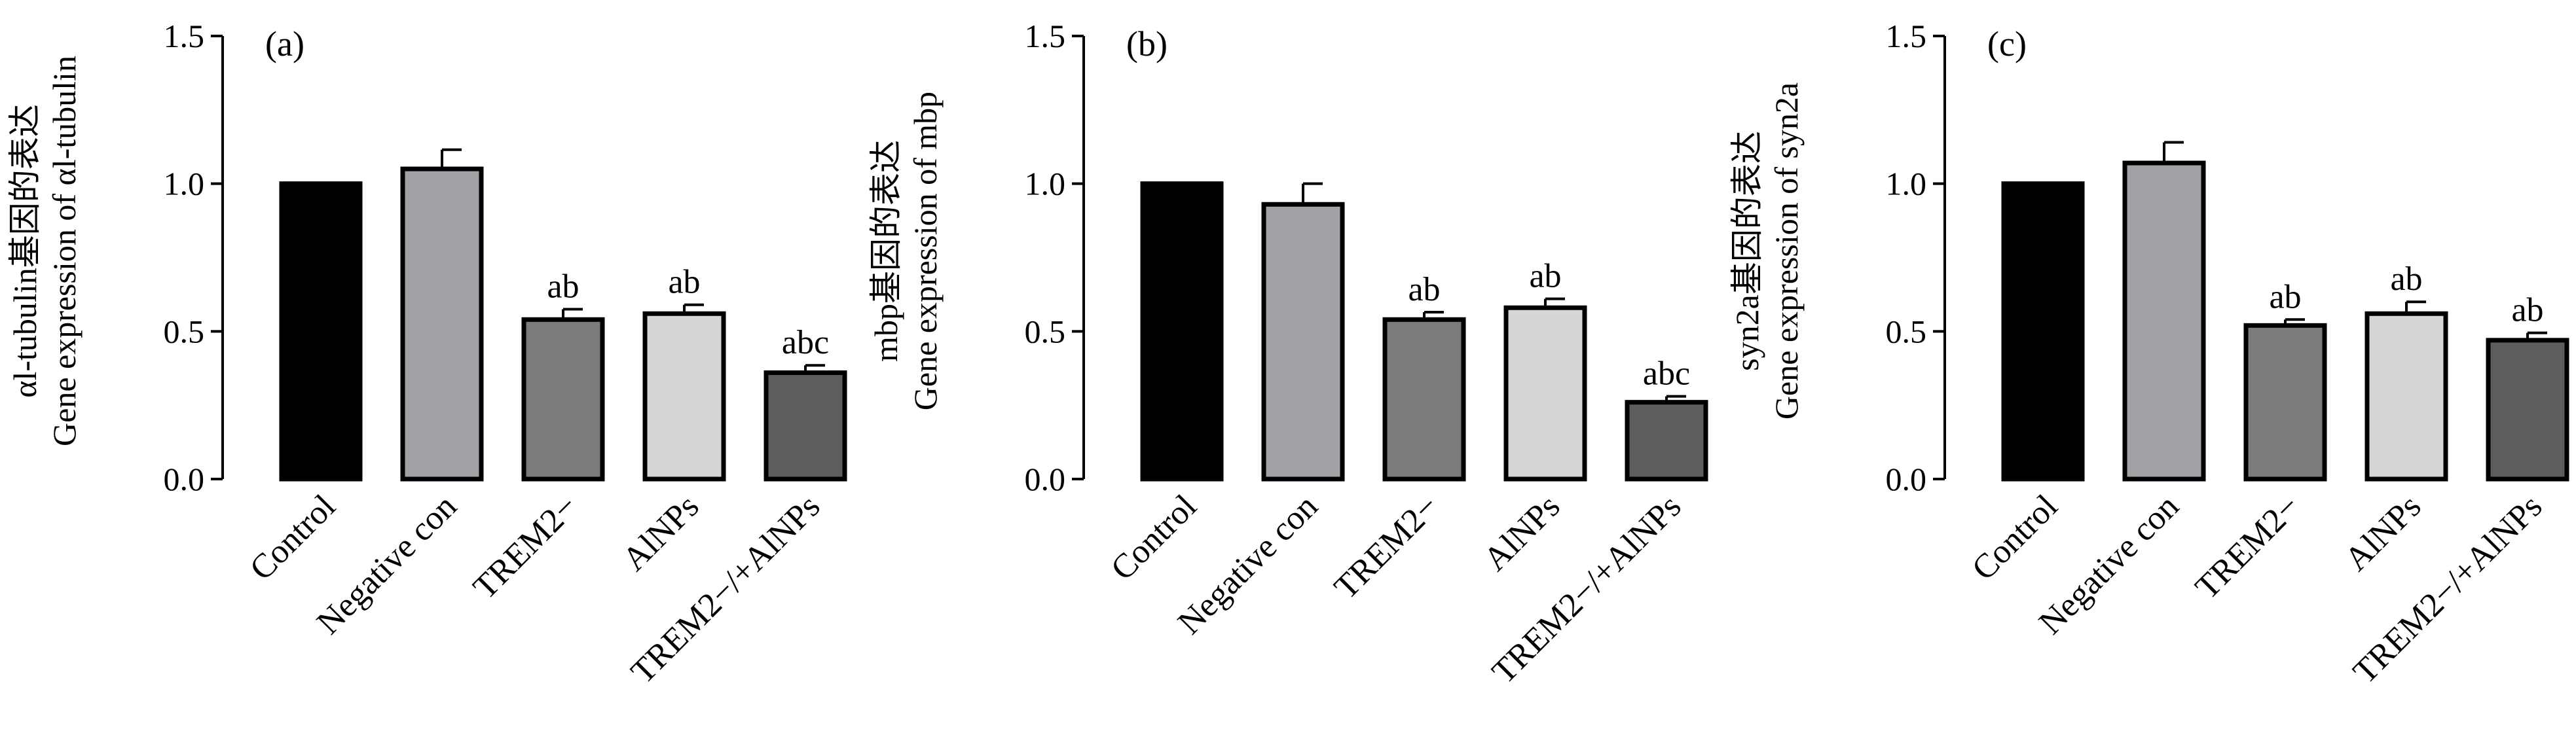 The height and width of the screenshot is (731, 2576). What do you see at coordinates (926, 251) in the screenshot?
I see `y-axis-label-en: Gene expression of mbp` at bounding box center [926, 251].